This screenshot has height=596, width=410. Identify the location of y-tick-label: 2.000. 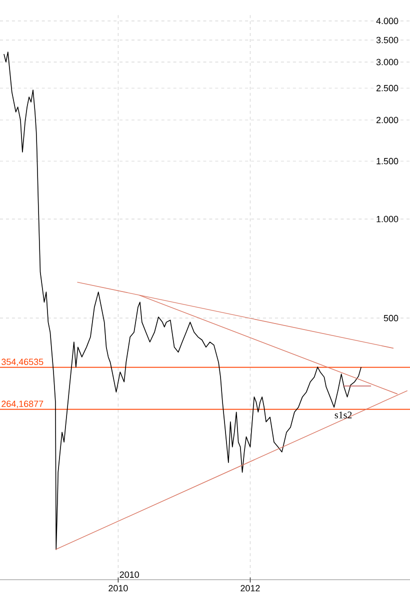
(387, 120).